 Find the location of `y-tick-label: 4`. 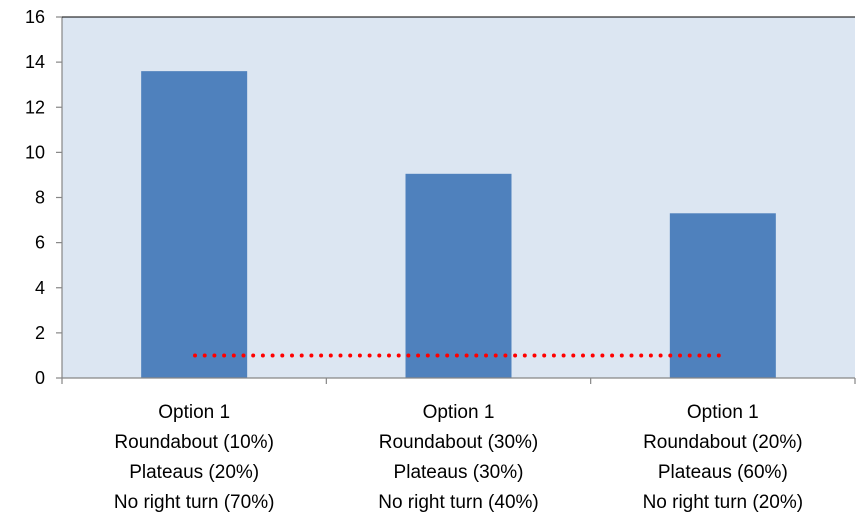

y-tick-label: 4 is located at coordinates (40, 288).